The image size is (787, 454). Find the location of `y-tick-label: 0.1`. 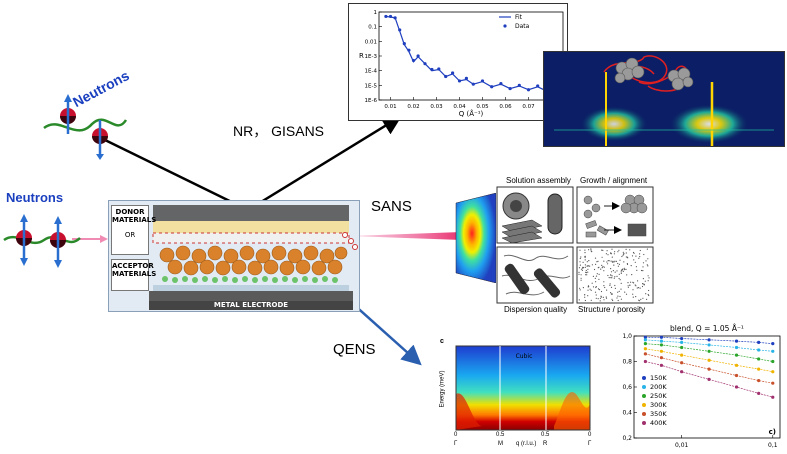

y-tick-label: 0.1 is located at coordinates (372, 28).